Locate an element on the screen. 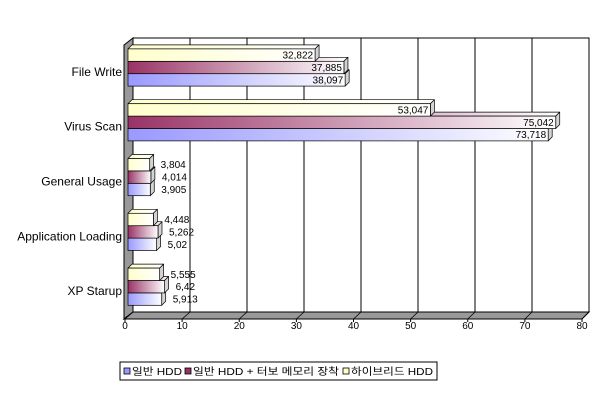 The image size is (600, 400). data-label-file-write-series-2: 37,885 is located at coordinates (326, 68).